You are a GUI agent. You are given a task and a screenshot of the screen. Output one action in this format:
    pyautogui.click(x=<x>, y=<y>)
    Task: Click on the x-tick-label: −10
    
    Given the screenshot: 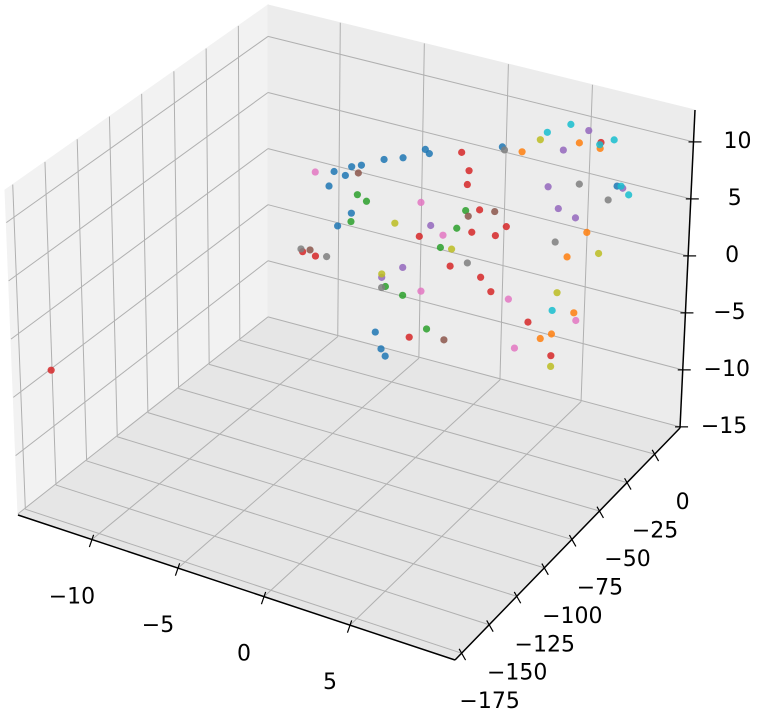 What is the action you would take?
    pyautogui.click(x=72, y=597)
    